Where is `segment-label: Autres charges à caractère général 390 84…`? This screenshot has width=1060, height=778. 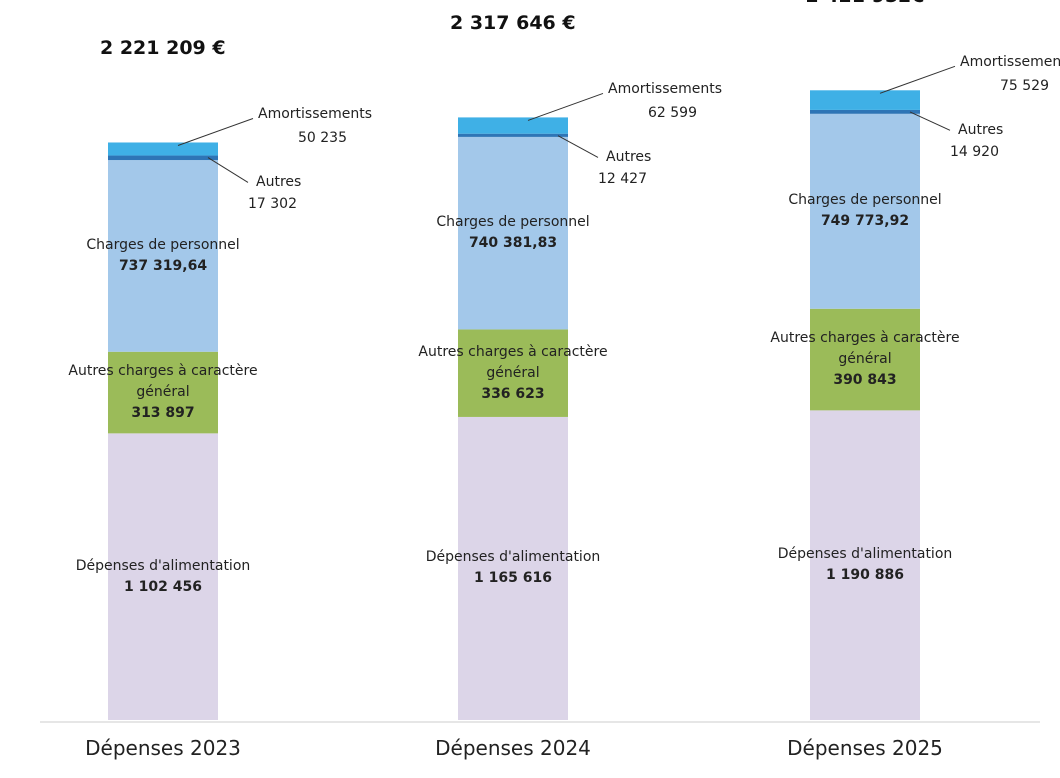 segment-label: Autres charges à caractère général 390 84… is located at coordinates (865, 359).